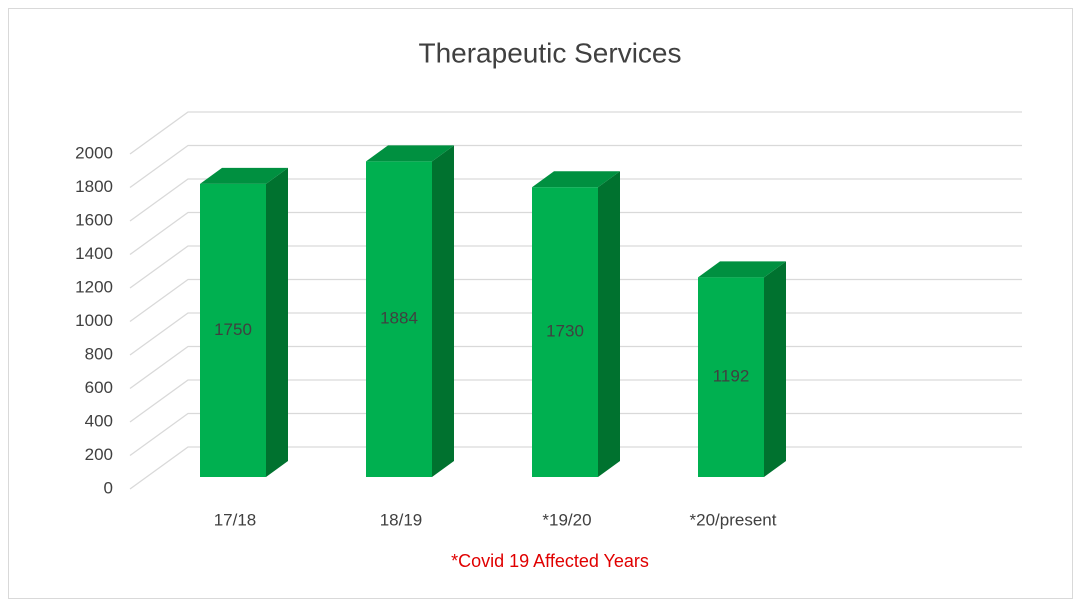 This screenshot has height=607, width=1081. What do you see at coordinates (401, 519) in the screenshot?
I see `x-tick-label: 18/19` at bounding box center [401, 519].